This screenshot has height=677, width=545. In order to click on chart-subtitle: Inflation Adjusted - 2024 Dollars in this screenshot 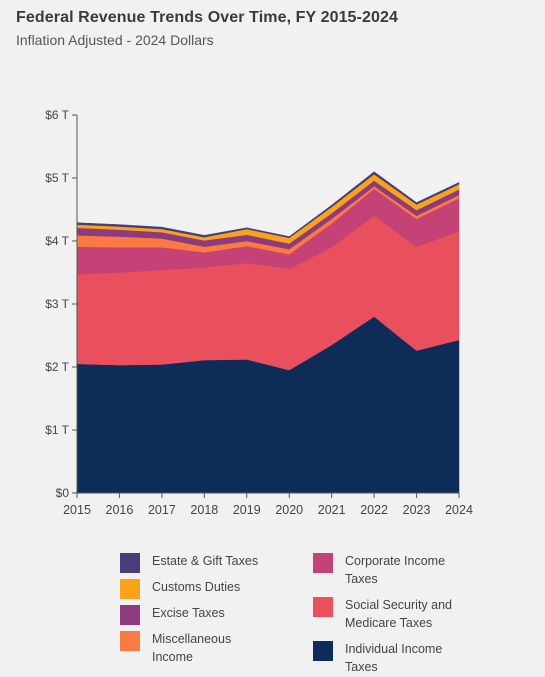, I will do `click(115, 40)`.